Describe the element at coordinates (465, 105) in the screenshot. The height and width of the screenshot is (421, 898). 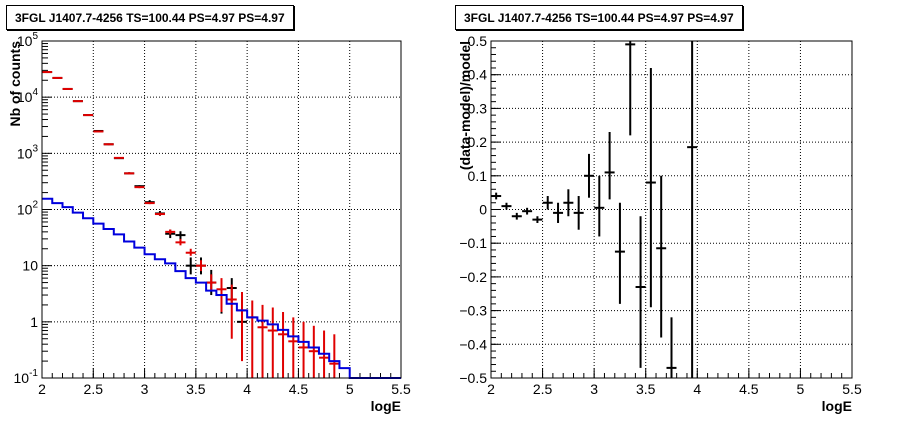
I see `y-axis-label: (data-model)/model` at that location.